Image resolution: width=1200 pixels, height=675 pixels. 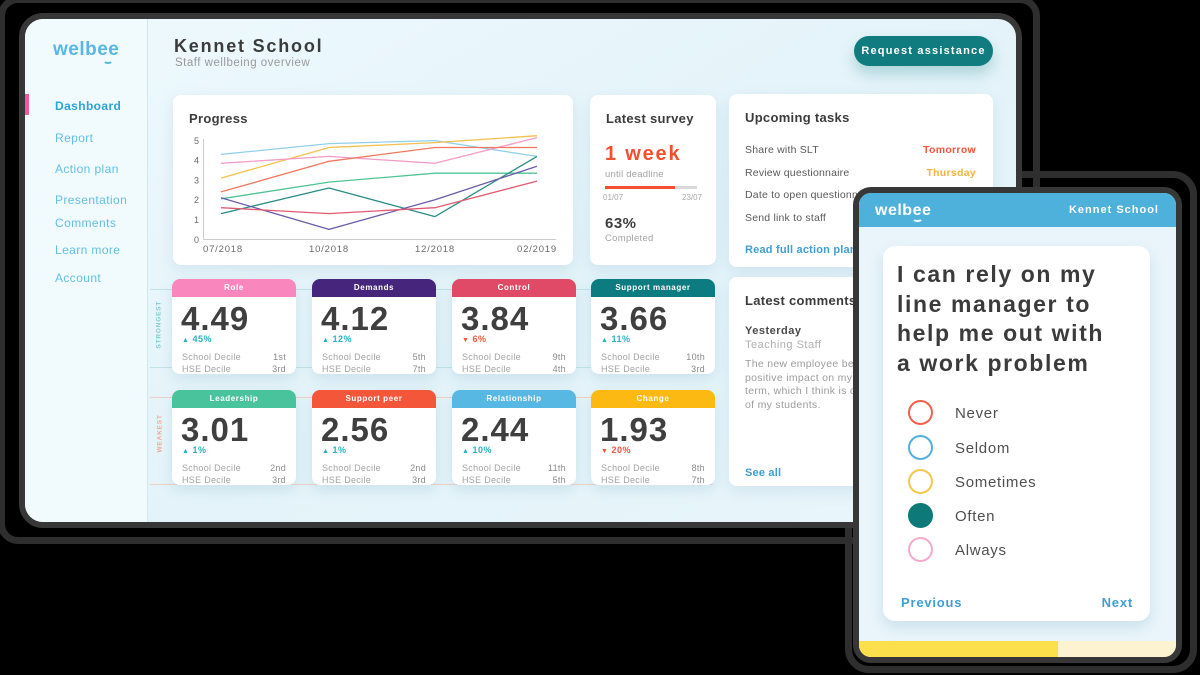 I want to click on svg-text: 07/2018, so click(x=223, y=249).